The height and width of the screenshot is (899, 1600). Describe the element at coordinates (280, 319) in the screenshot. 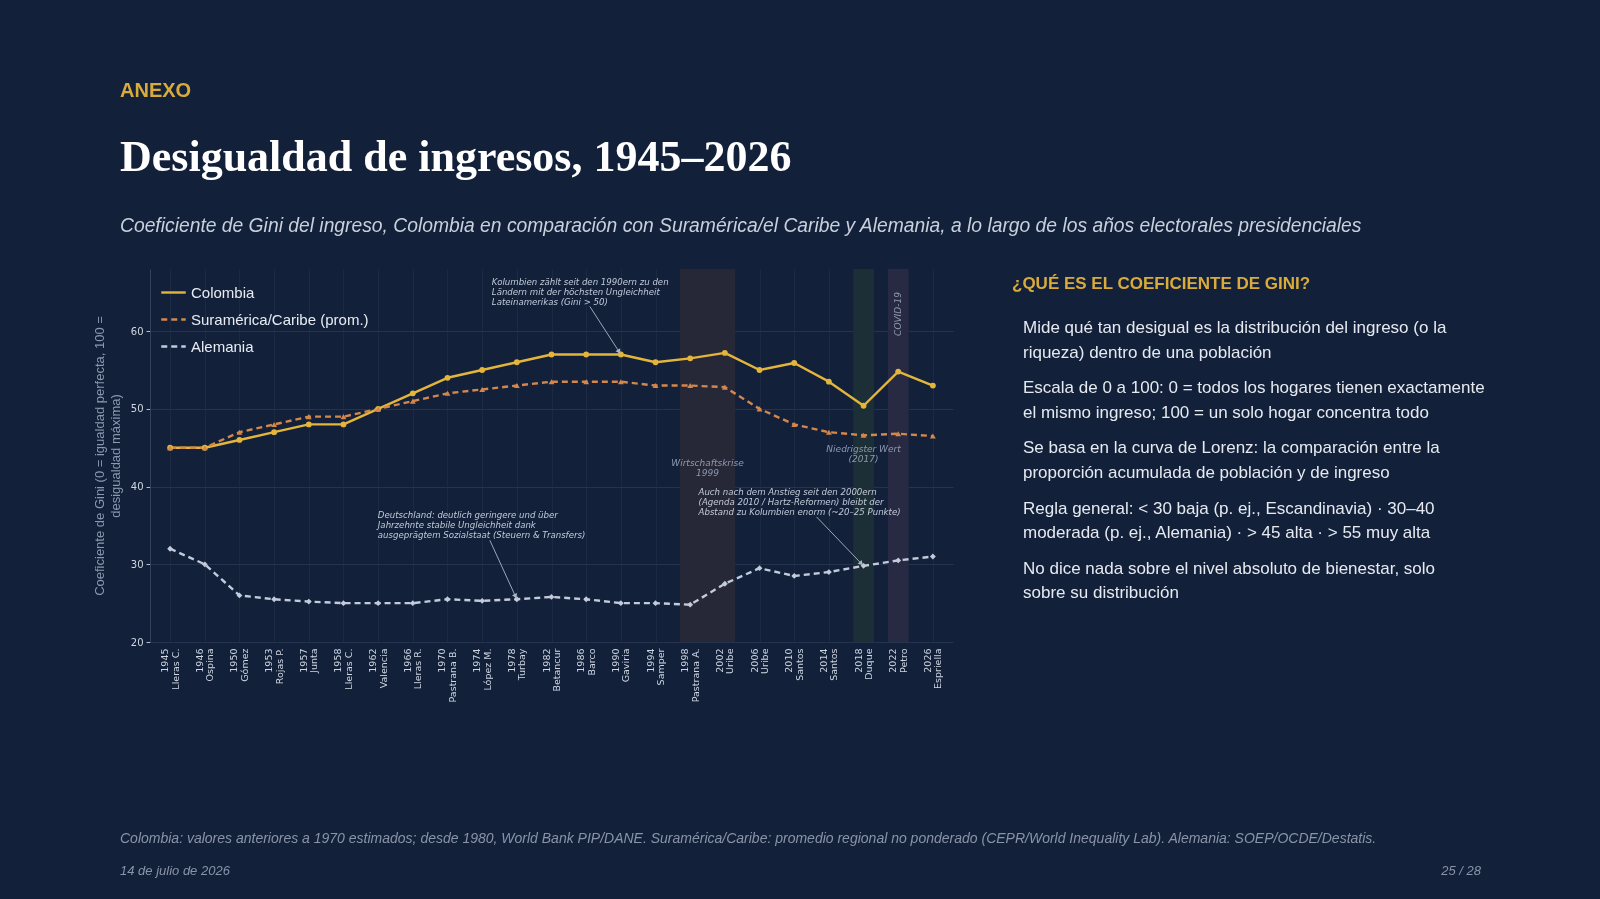

I see `legend-label: Suramérica/Caribe (prom.)` at that location.